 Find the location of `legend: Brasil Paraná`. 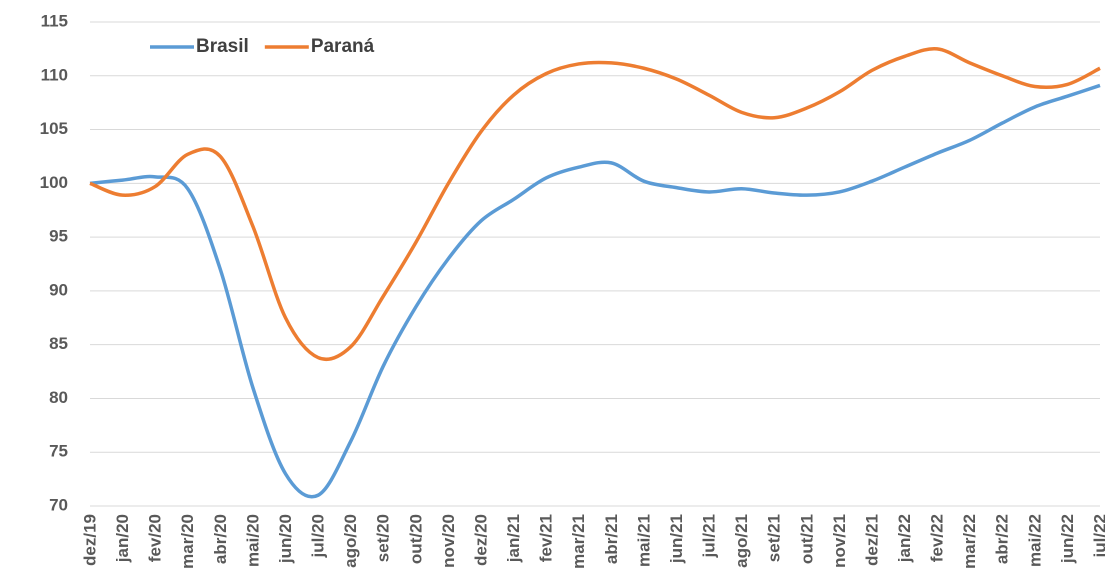

legend: Brasil Paraná is located at coordinates (262, 46).